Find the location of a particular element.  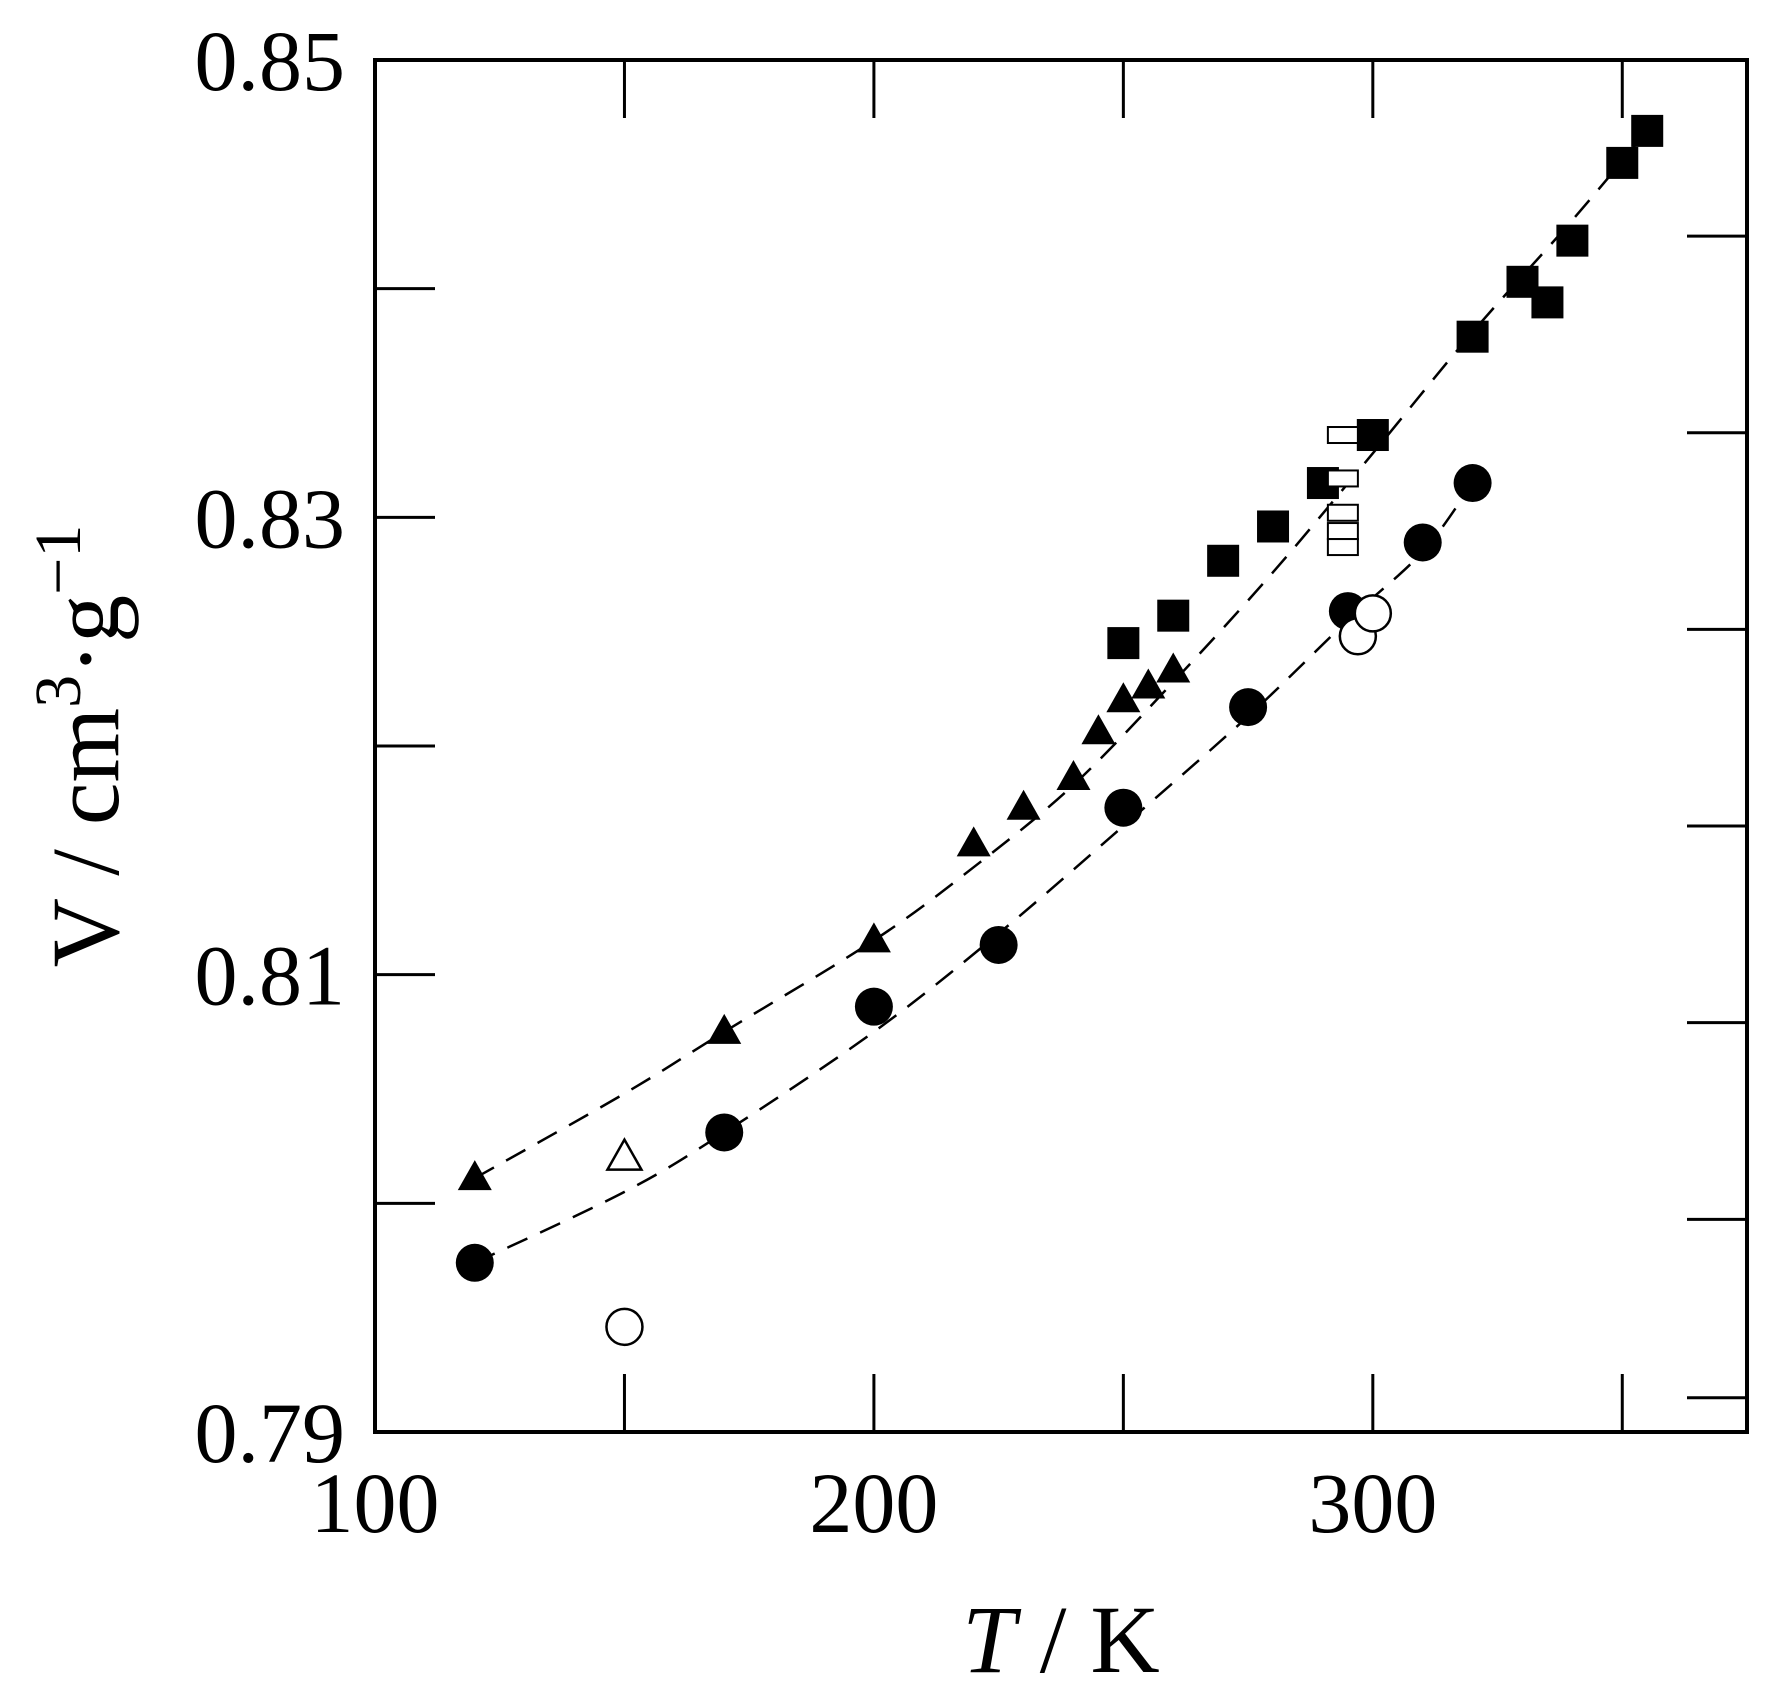

x-tick-label: 300 is located at coordinates (1372, 1503).